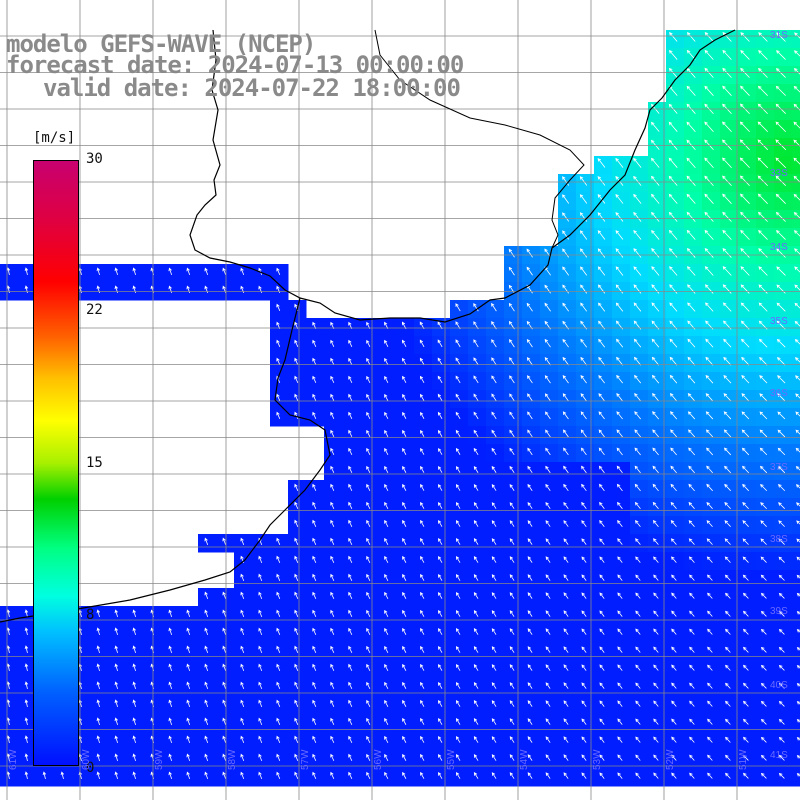  I want to click on wind-cell, so click(796, 543).